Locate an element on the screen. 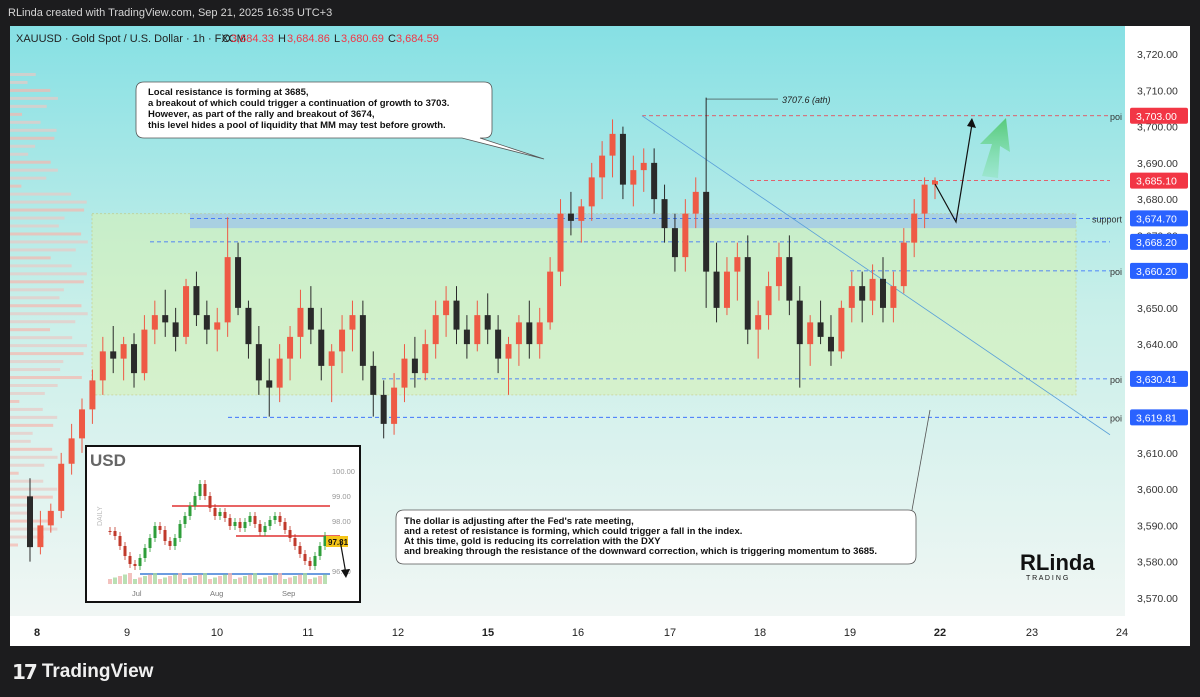 The height and width of the screenshot is (697, 1200). x-tick-label: 23 is located at coordinates (1032, 633).